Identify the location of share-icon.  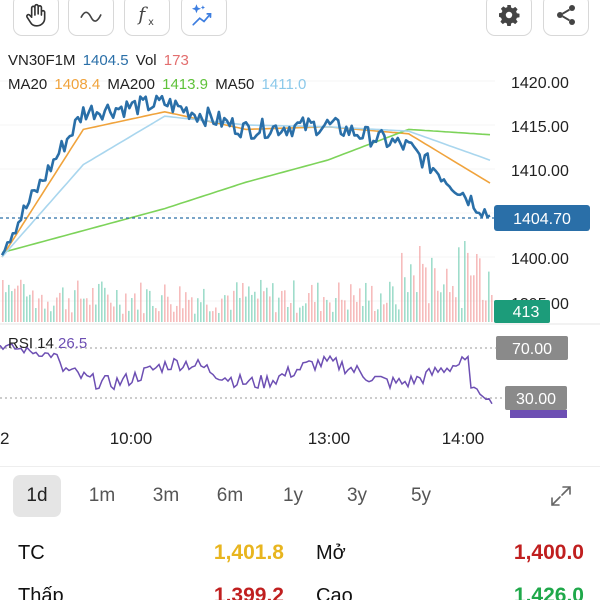
(566, 15).